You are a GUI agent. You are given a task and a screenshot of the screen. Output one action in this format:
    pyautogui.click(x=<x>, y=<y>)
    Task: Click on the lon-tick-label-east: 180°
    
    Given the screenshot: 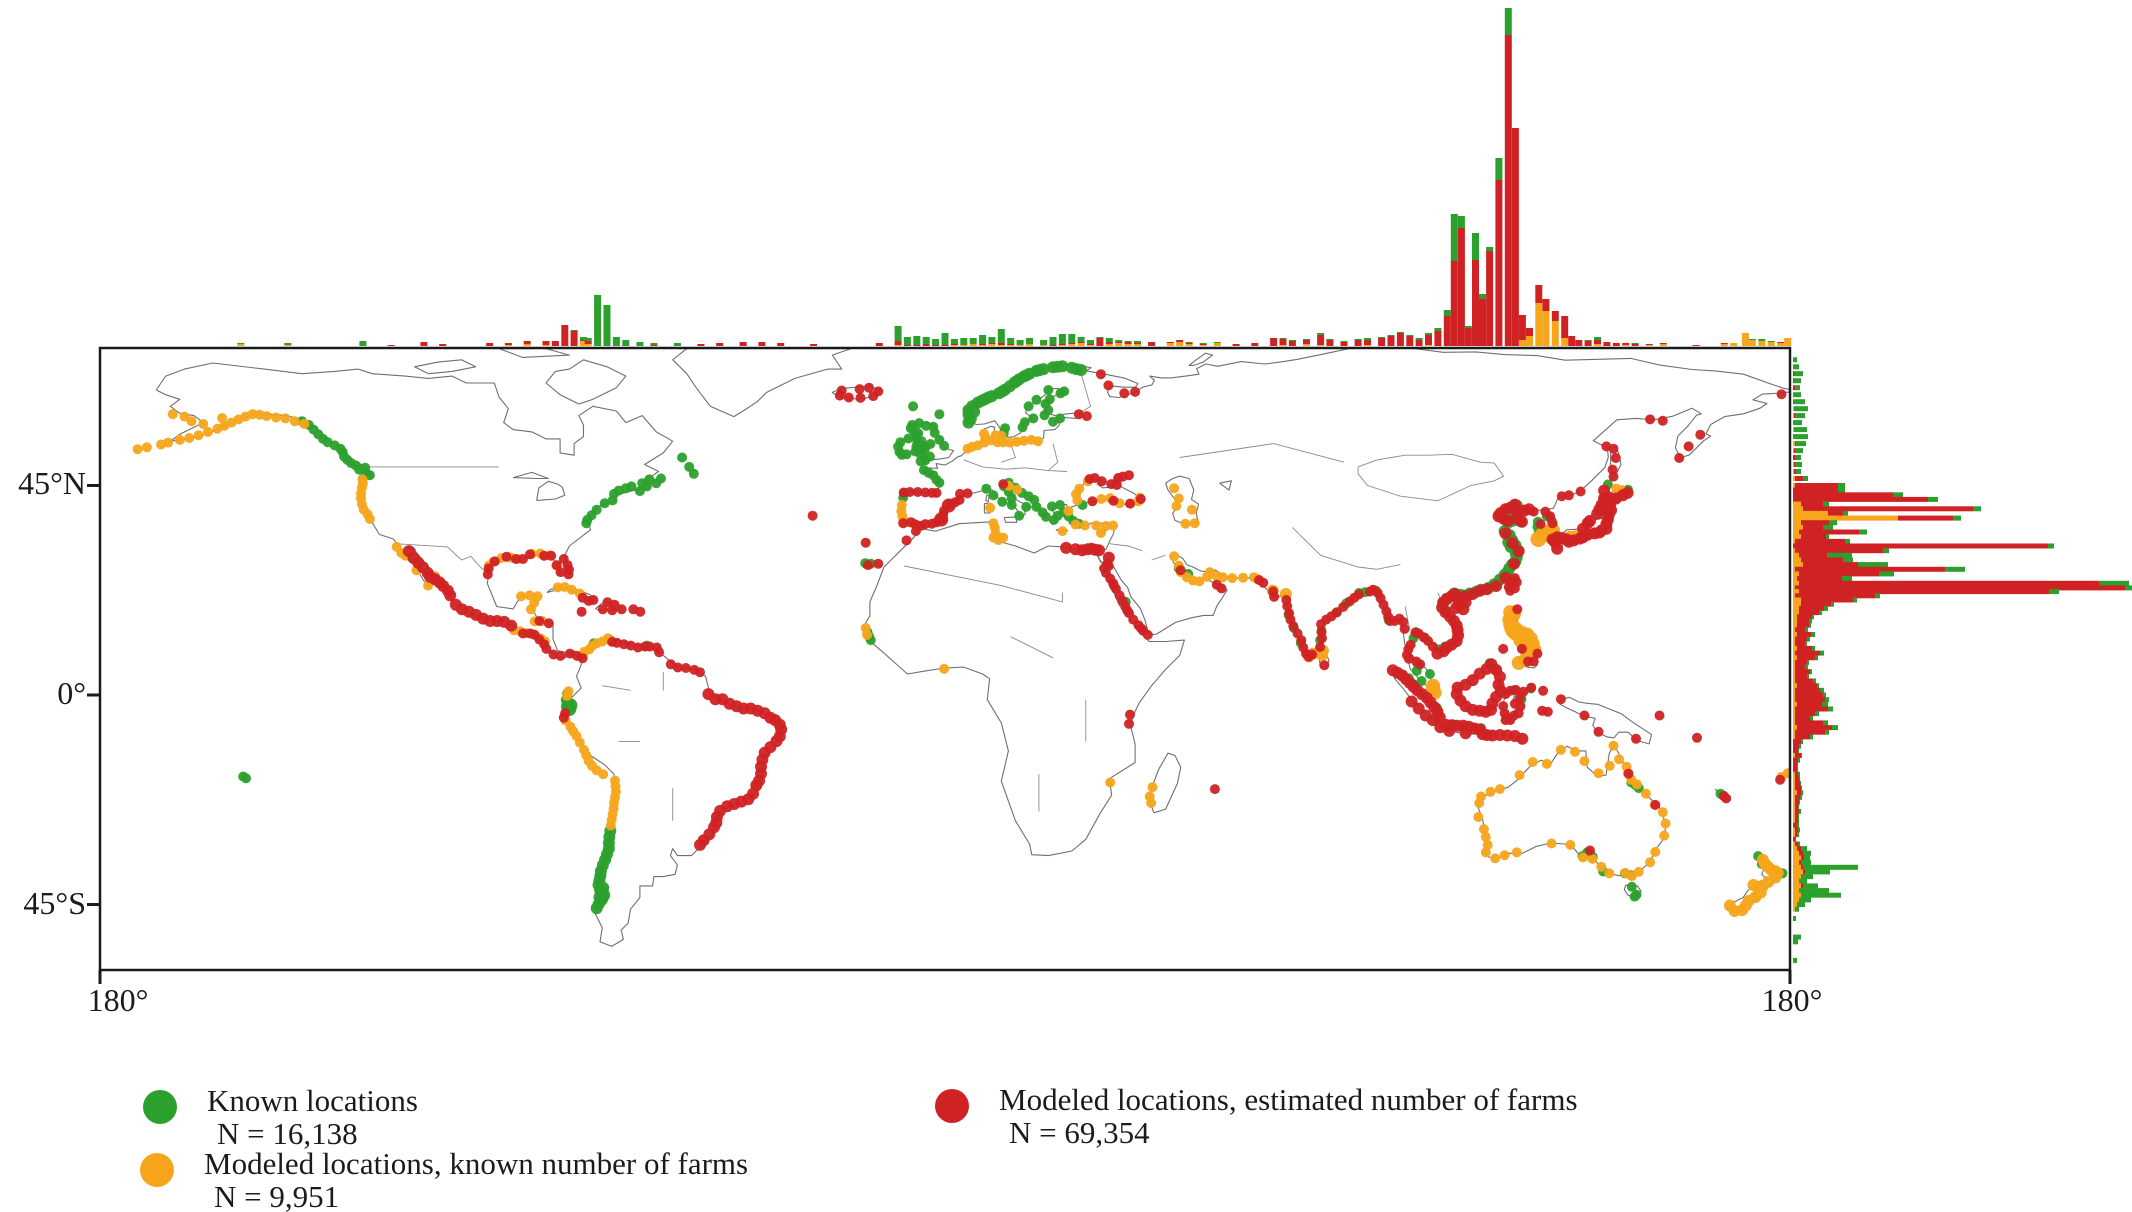 What is the action you would take?
    pyautogui.click(x=1792, y=1000)
    